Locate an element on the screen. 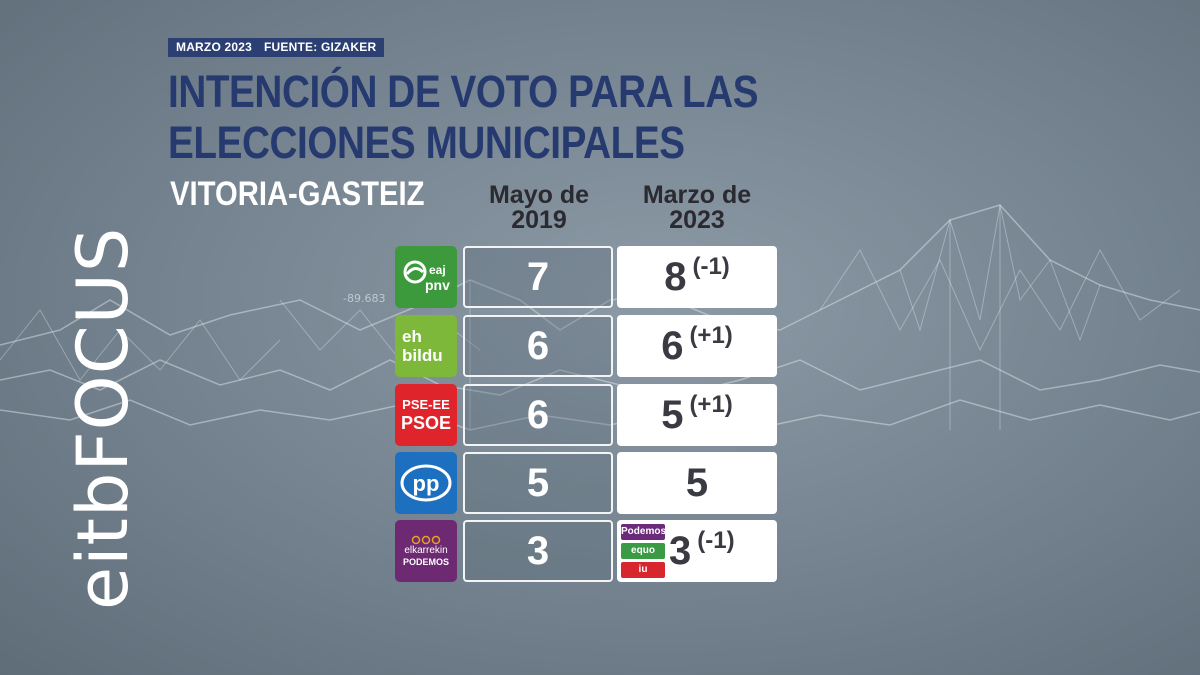 The image size is (1200, 675). eaj-pnv-logo-line2: pnv is located at coordinates (437, 285).